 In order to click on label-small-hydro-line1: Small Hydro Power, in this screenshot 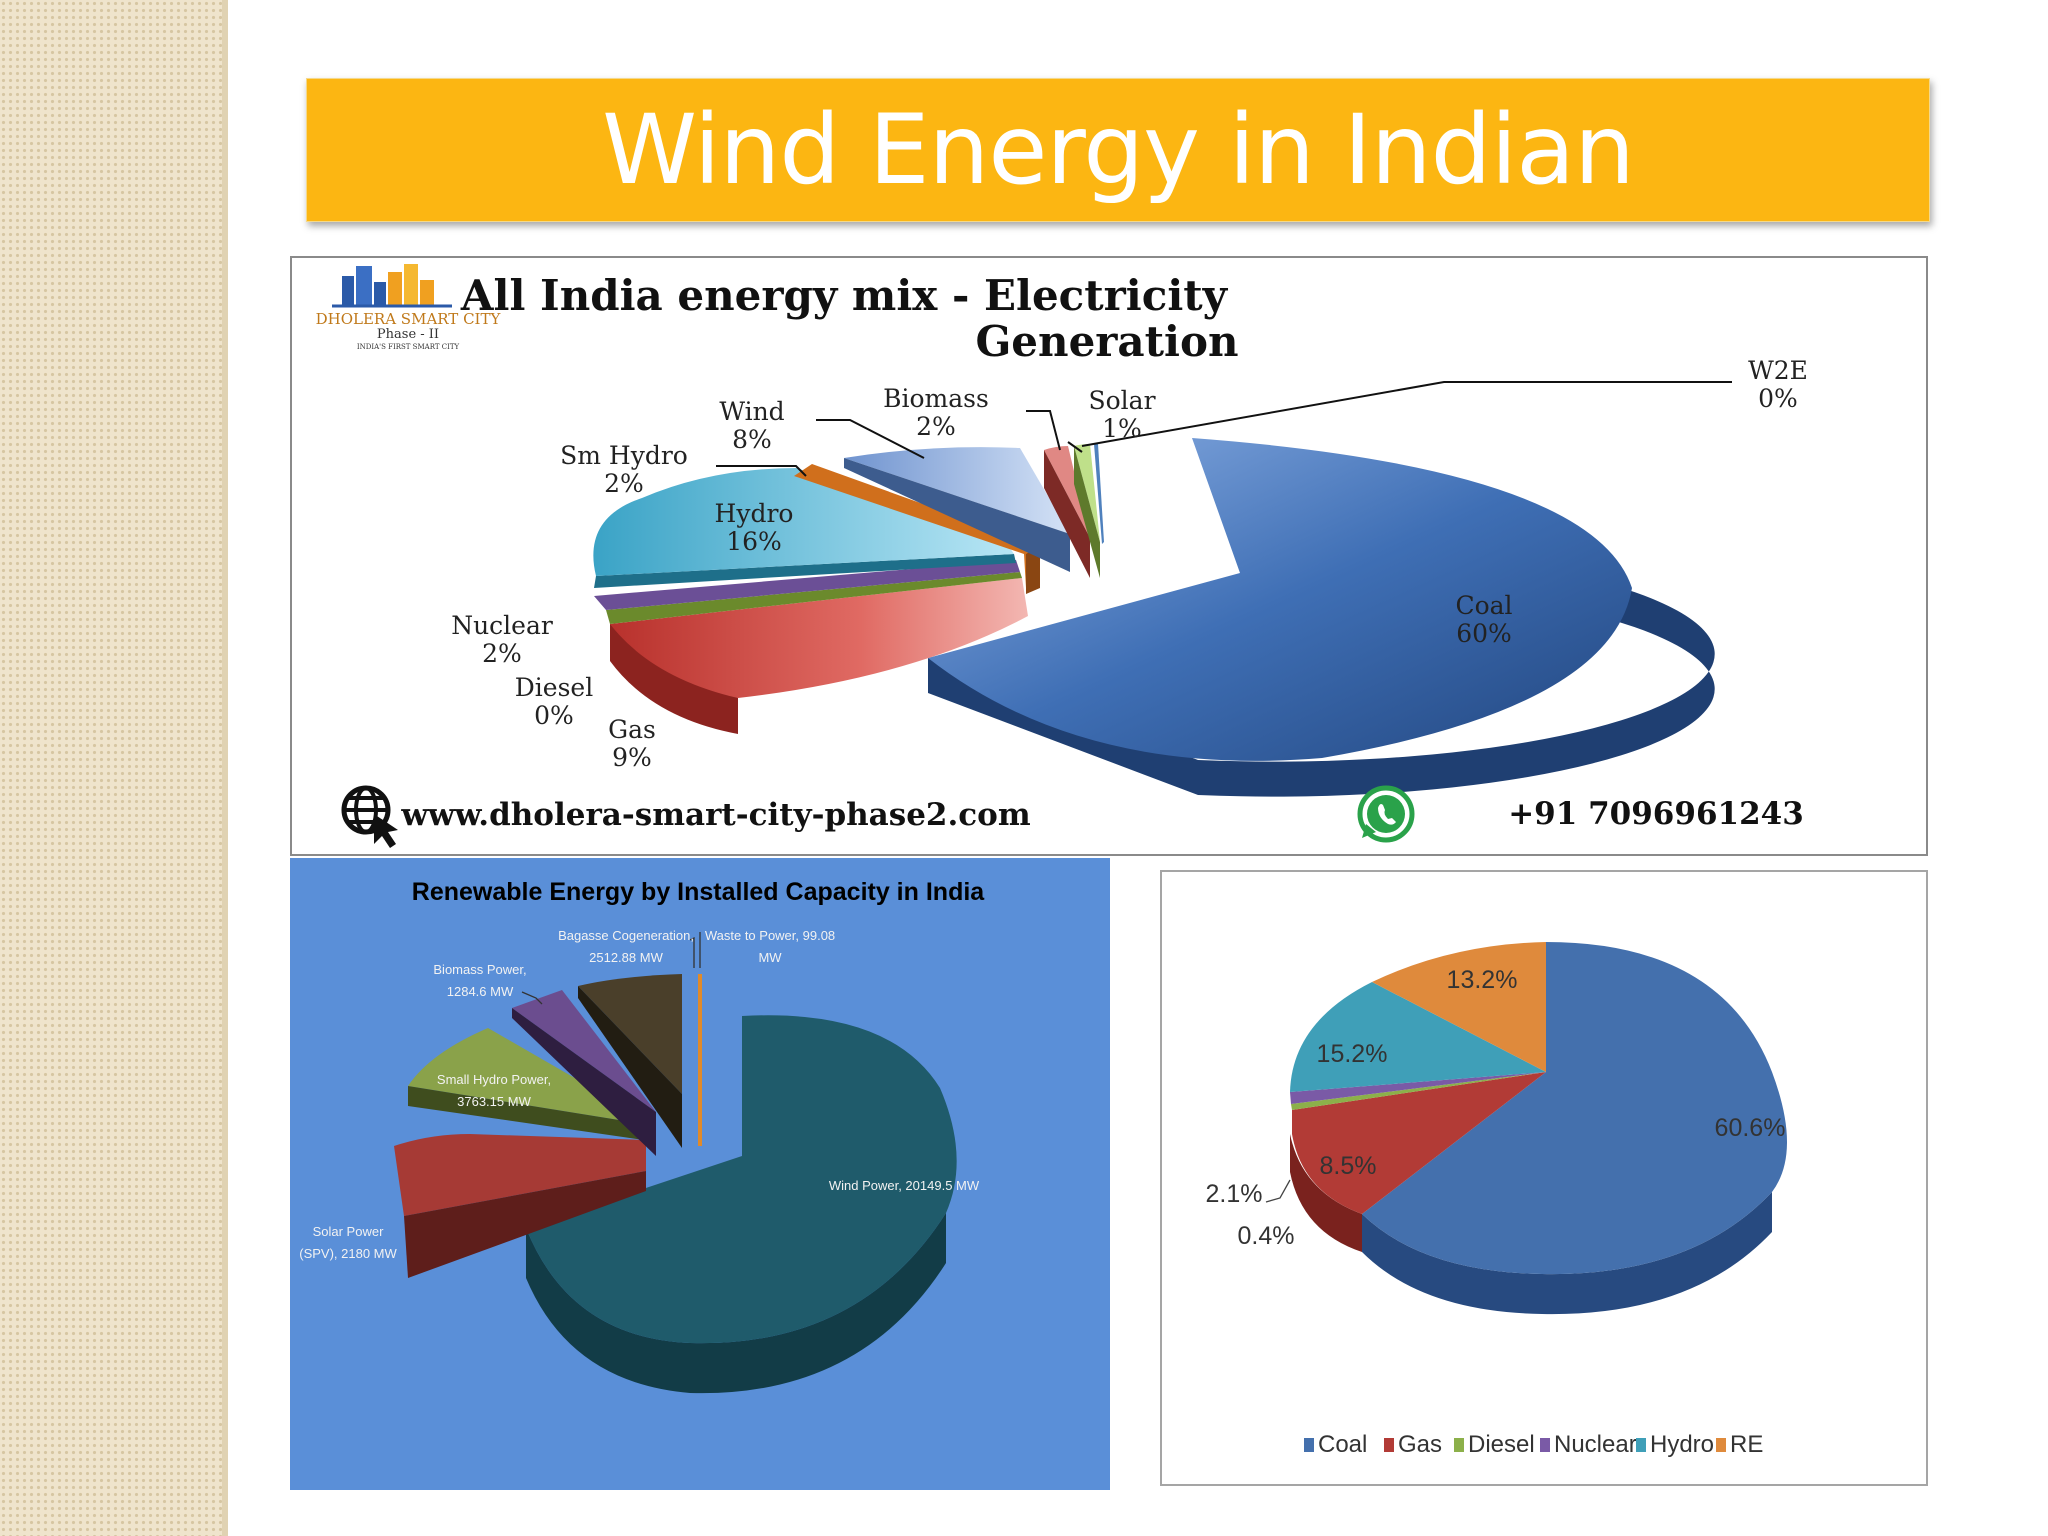, I will do `click(494, 1079)`.